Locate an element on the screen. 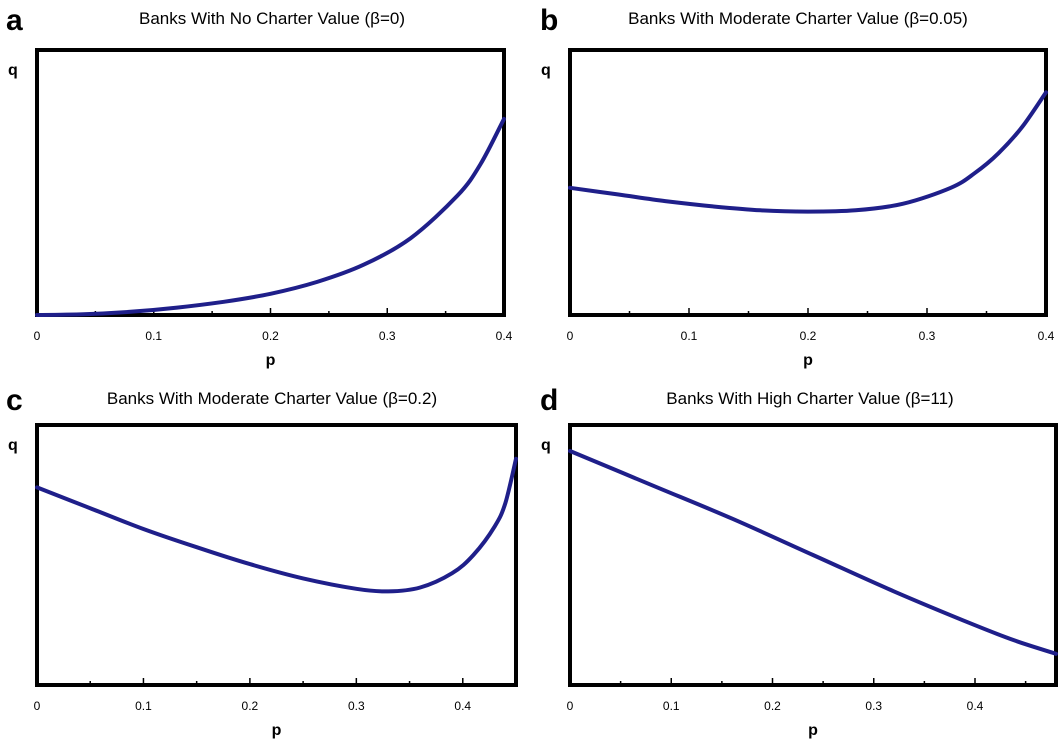 The height and width of the screenshot is (742, 1062). chart-title: Banks With No Charter Value (β=0) is located at coordinates (272, 18).